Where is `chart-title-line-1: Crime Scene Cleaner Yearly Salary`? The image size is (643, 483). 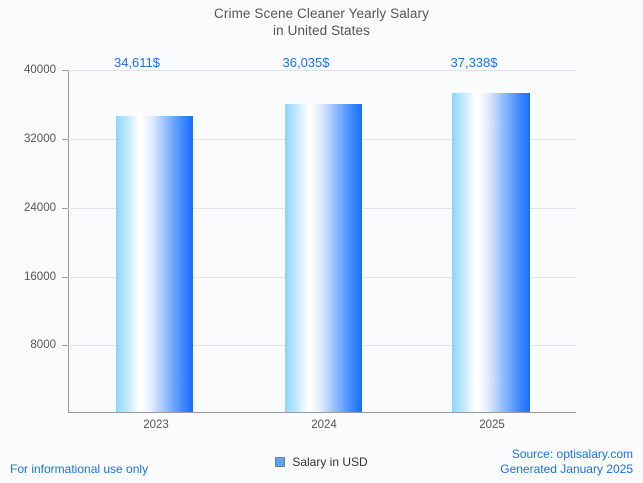 chart-title-line-1: Crime Scene Cleaner Yearly Salary is located at coordinates (321, 13).